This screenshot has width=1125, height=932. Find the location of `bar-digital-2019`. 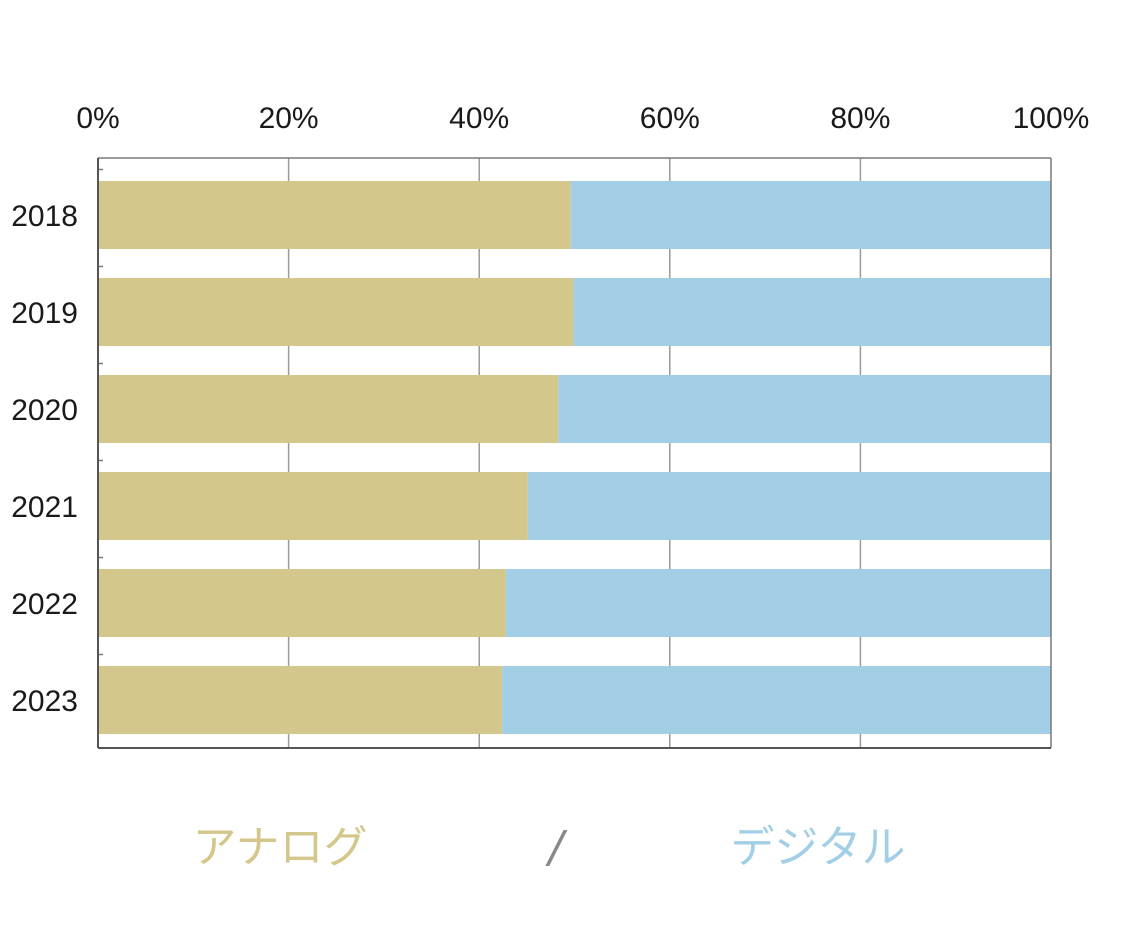

bar-digital-2019 is located at coordinates (812, 312).